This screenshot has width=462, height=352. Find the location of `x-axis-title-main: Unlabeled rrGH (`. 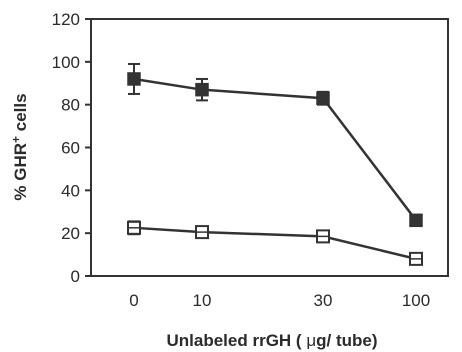

x-axis-title-main: Unlabeled rrGH ( is located at coordinates (237, 340).